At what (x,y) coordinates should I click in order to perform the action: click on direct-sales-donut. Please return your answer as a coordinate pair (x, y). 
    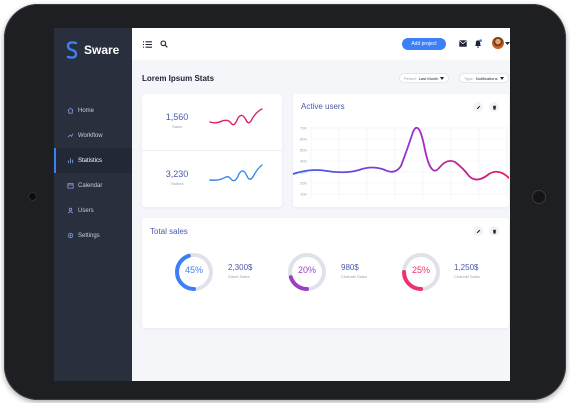
    Looking at the image, I should click on (194, 272).